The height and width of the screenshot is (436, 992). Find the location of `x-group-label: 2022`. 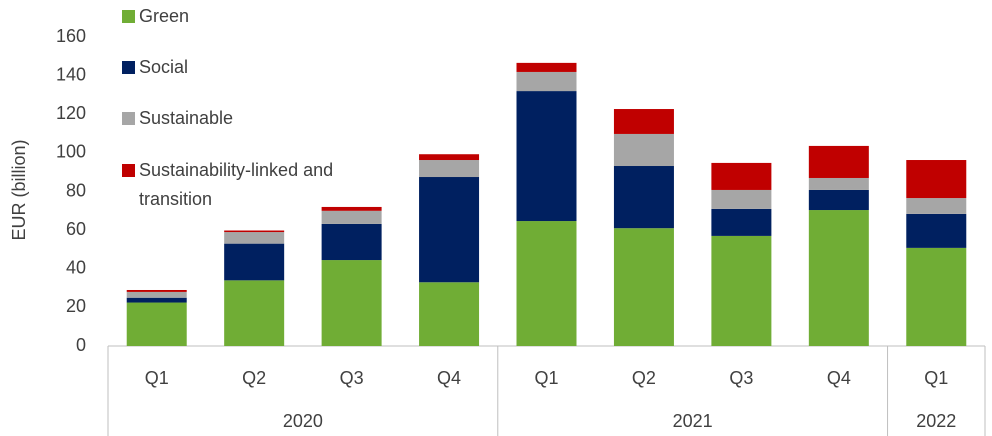

x-group-label: 2022 is located at coordinates (936, 421).